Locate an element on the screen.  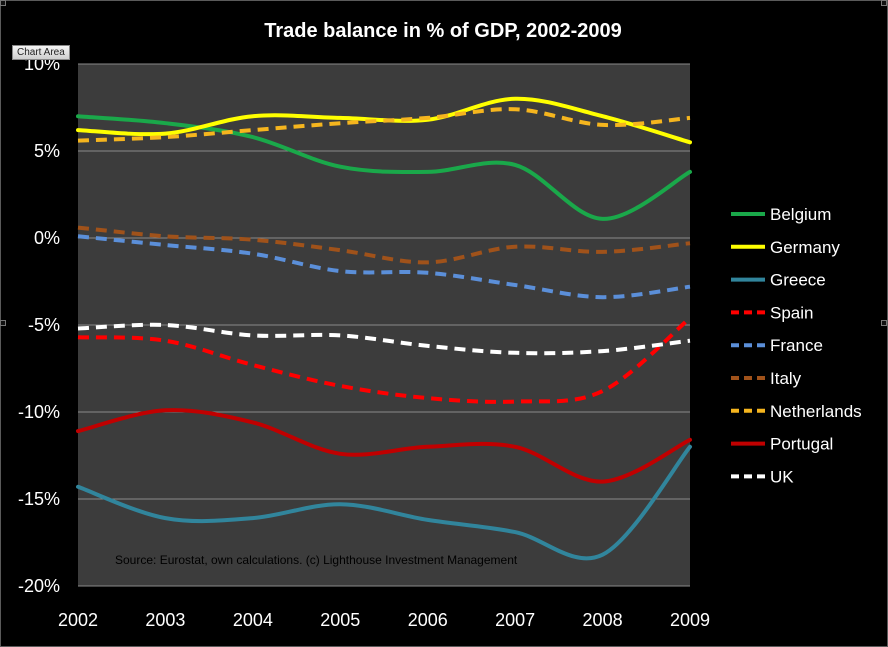
resize-handle-top-right is located at coordinates (884, 3).